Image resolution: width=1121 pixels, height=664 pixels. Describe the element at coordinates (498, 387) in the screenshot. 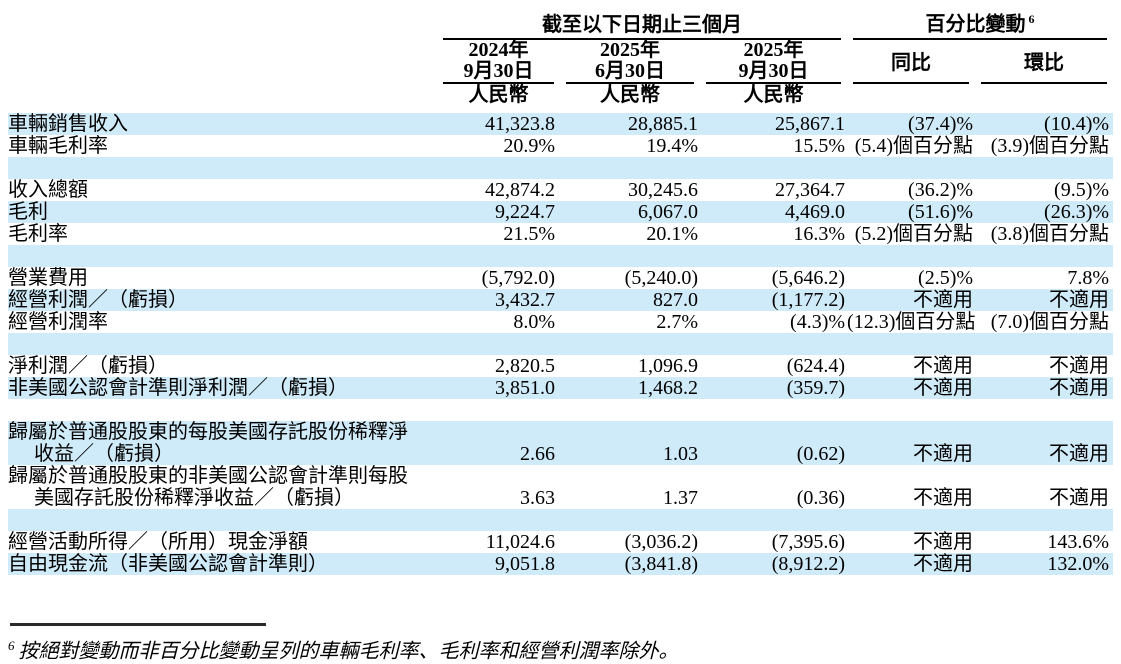

I see `value-cell: 3,851.0` at that location.